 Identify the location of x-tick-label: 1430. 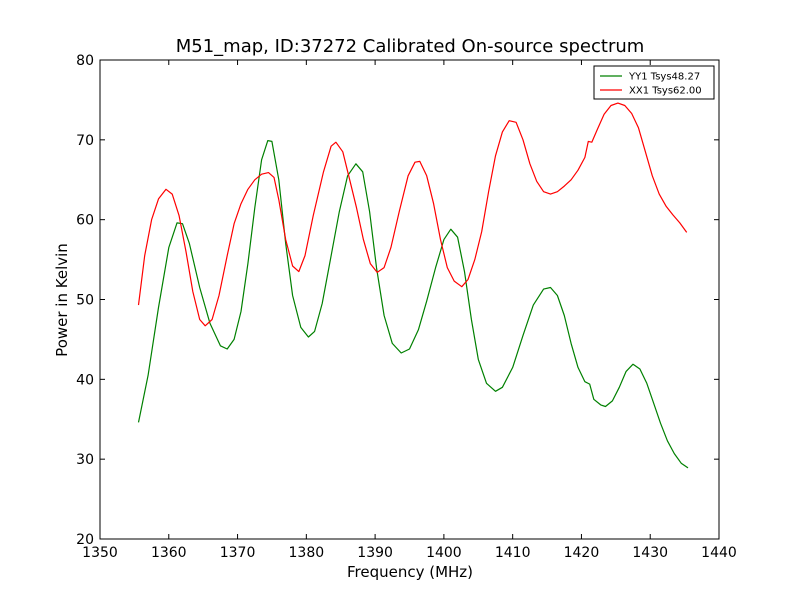
(650, 553).